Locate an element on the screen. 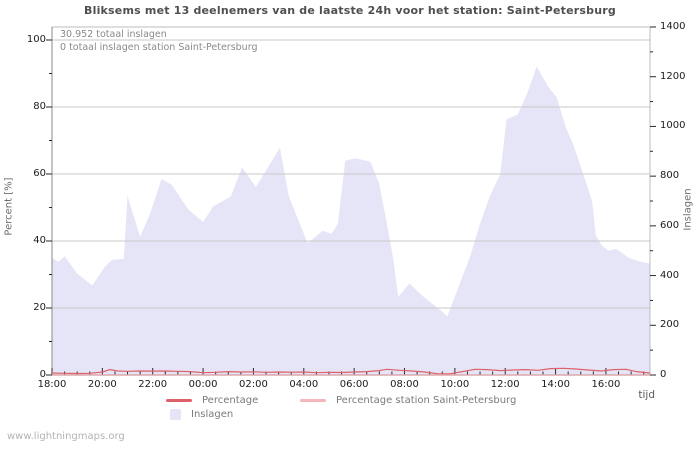  x-tick-label: 18:00 is located at coordinates (52, 384).